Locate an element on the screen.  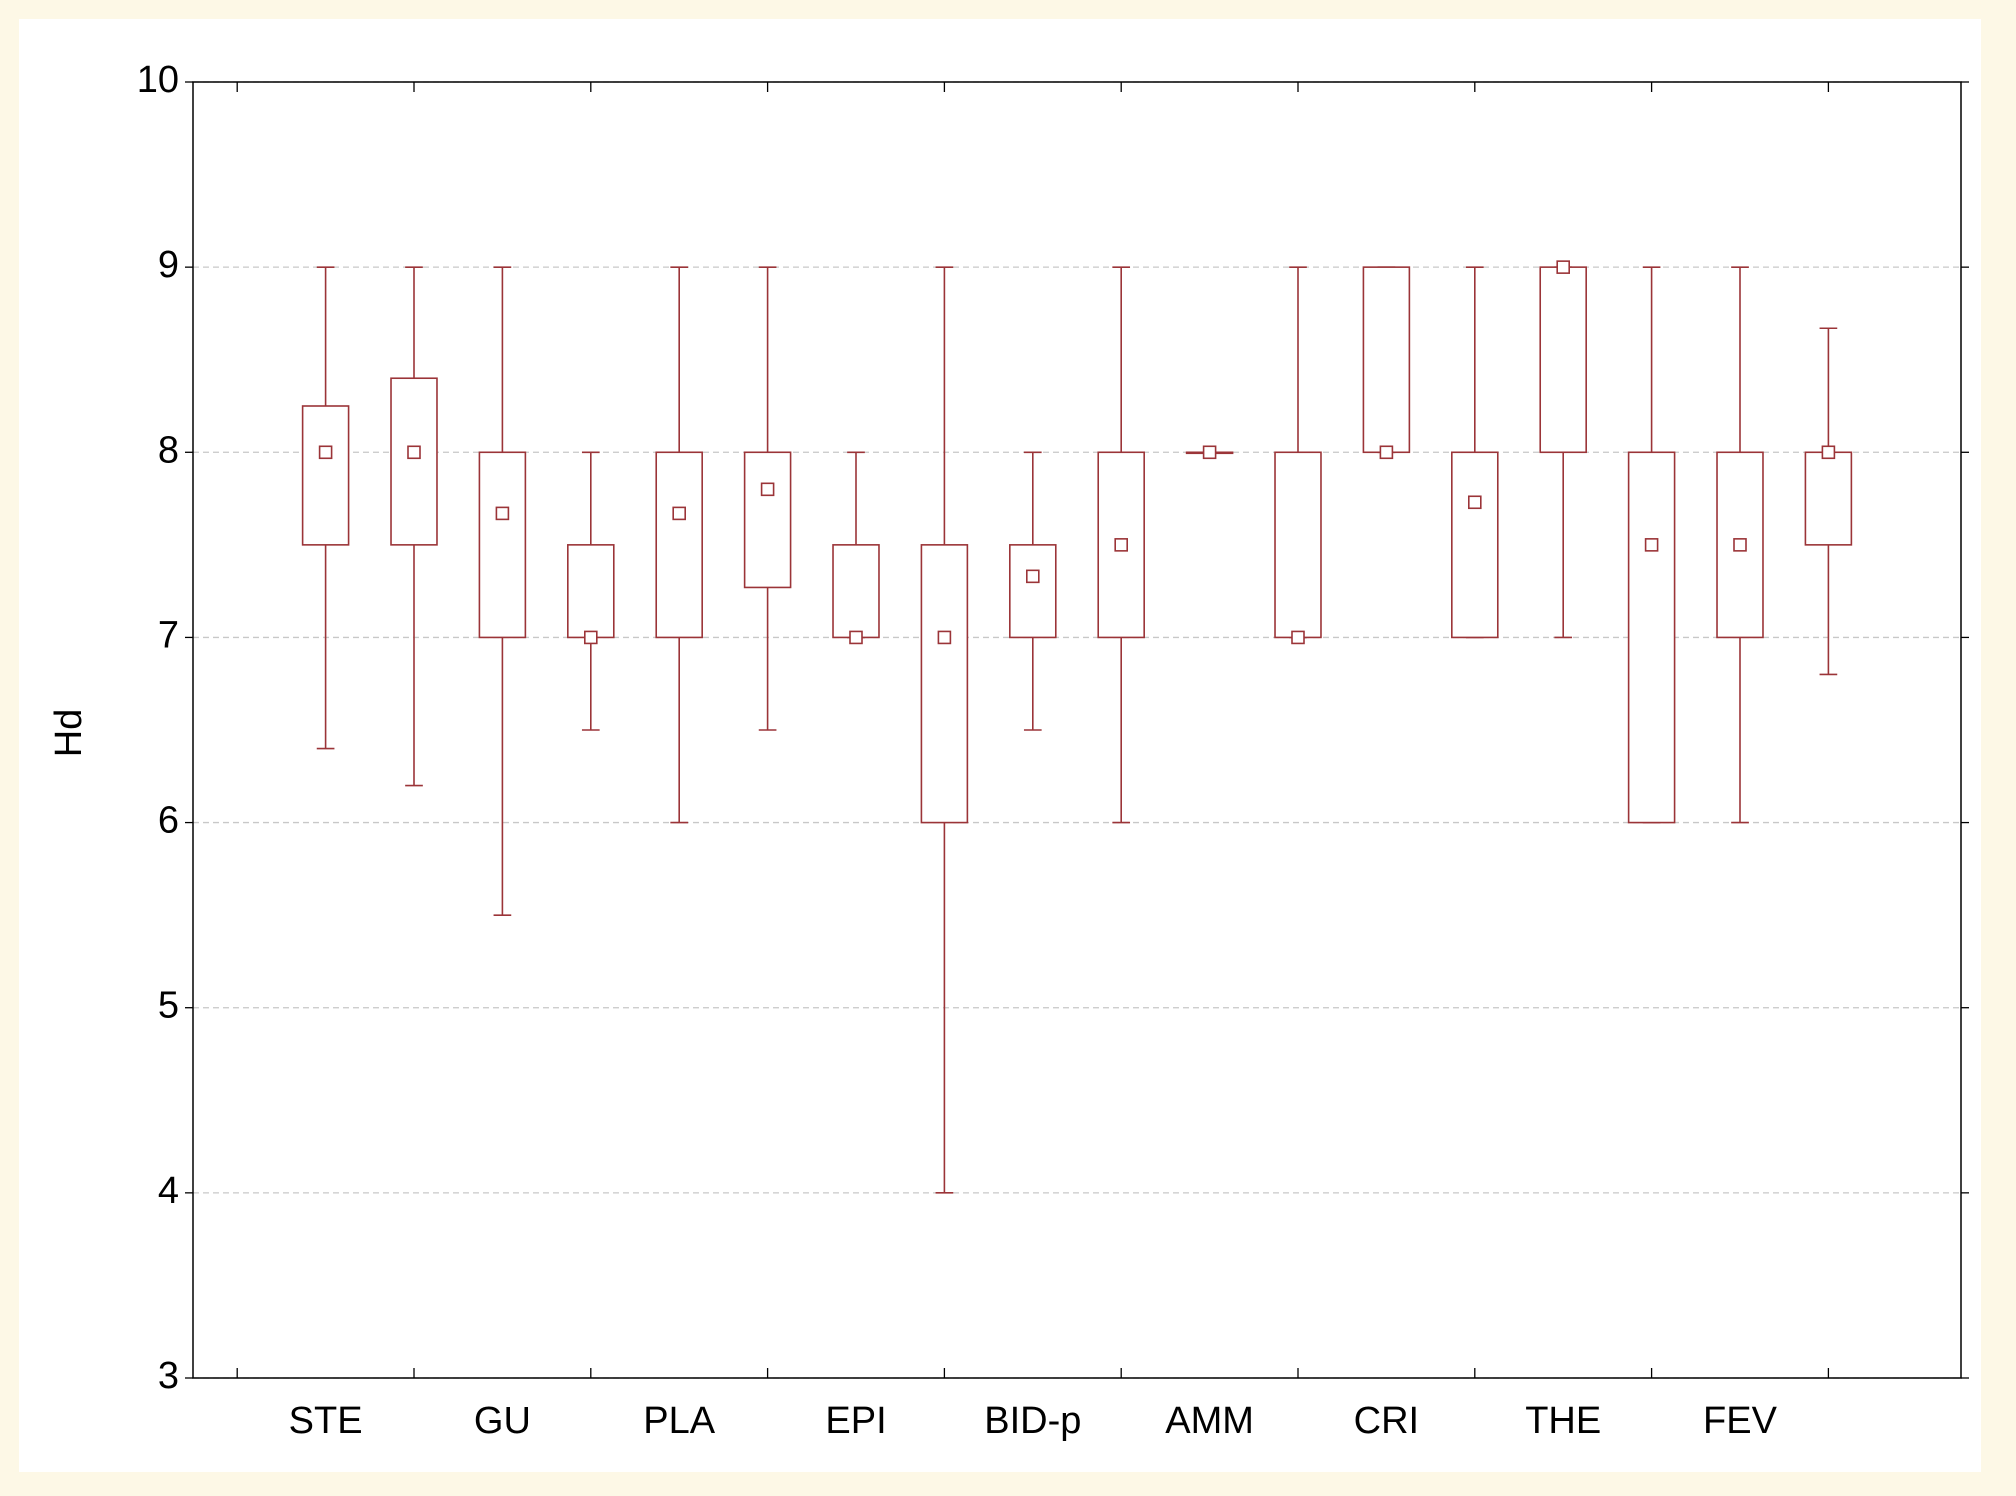
y-tick-label: 6 is located at coordinates (168, 821).